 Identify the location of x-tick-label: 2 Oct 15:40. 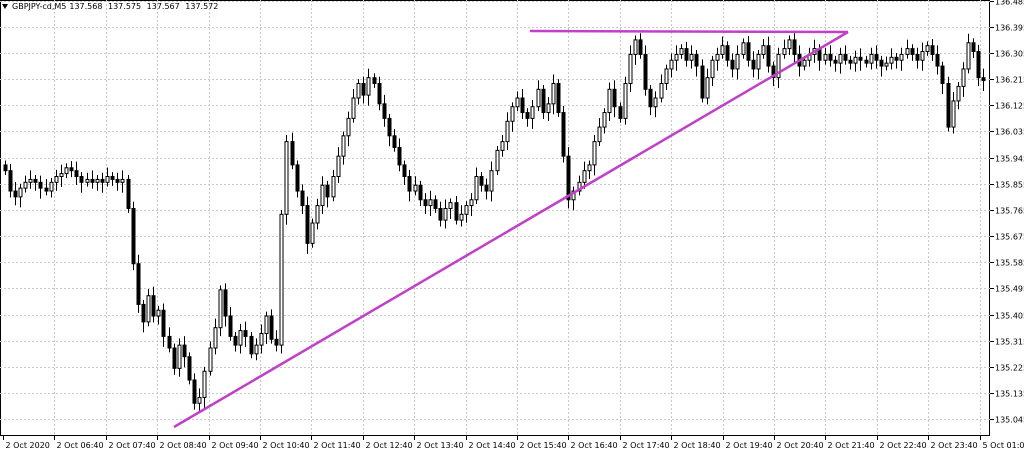
(543, 445).